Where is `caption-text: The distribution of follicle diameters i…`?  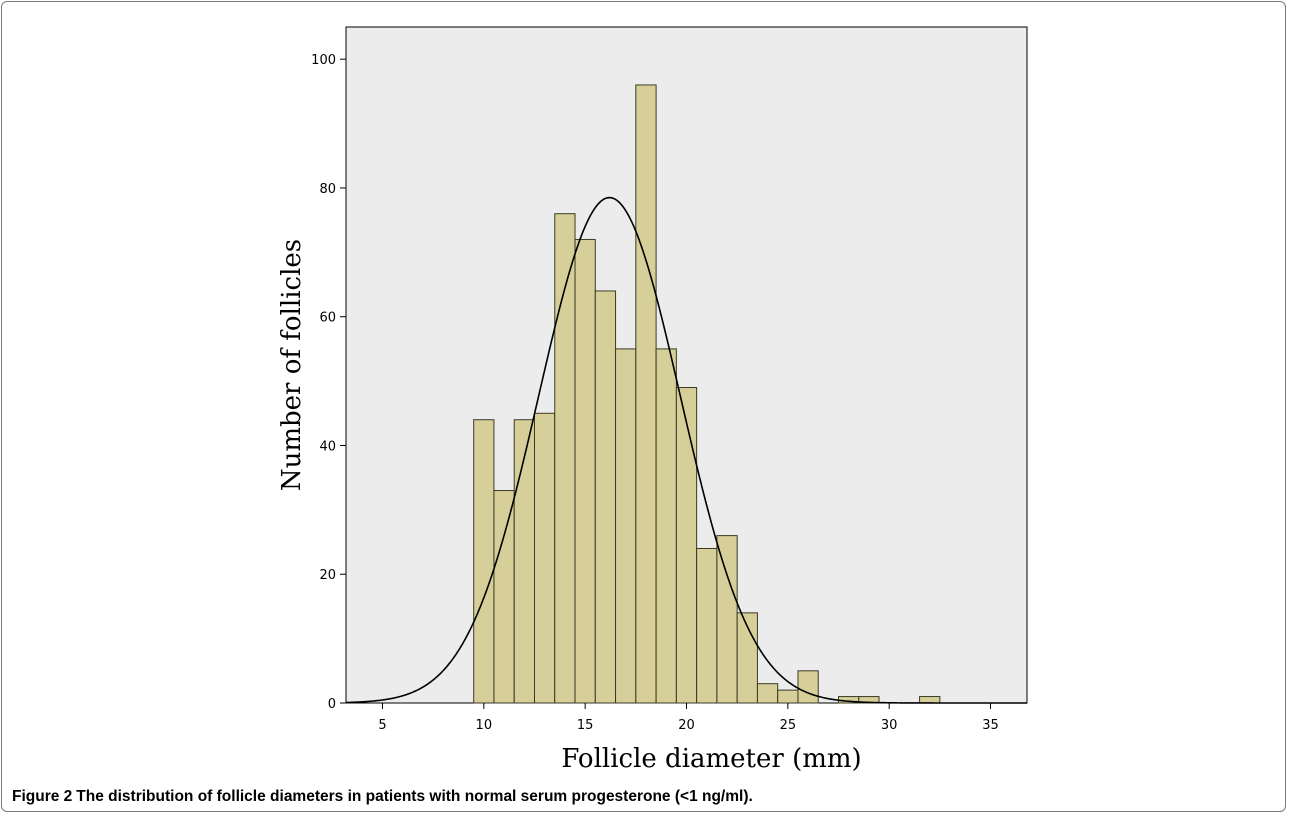 caption-text: The distribution of follicle diameters i… is located at coordinates (414, 796).